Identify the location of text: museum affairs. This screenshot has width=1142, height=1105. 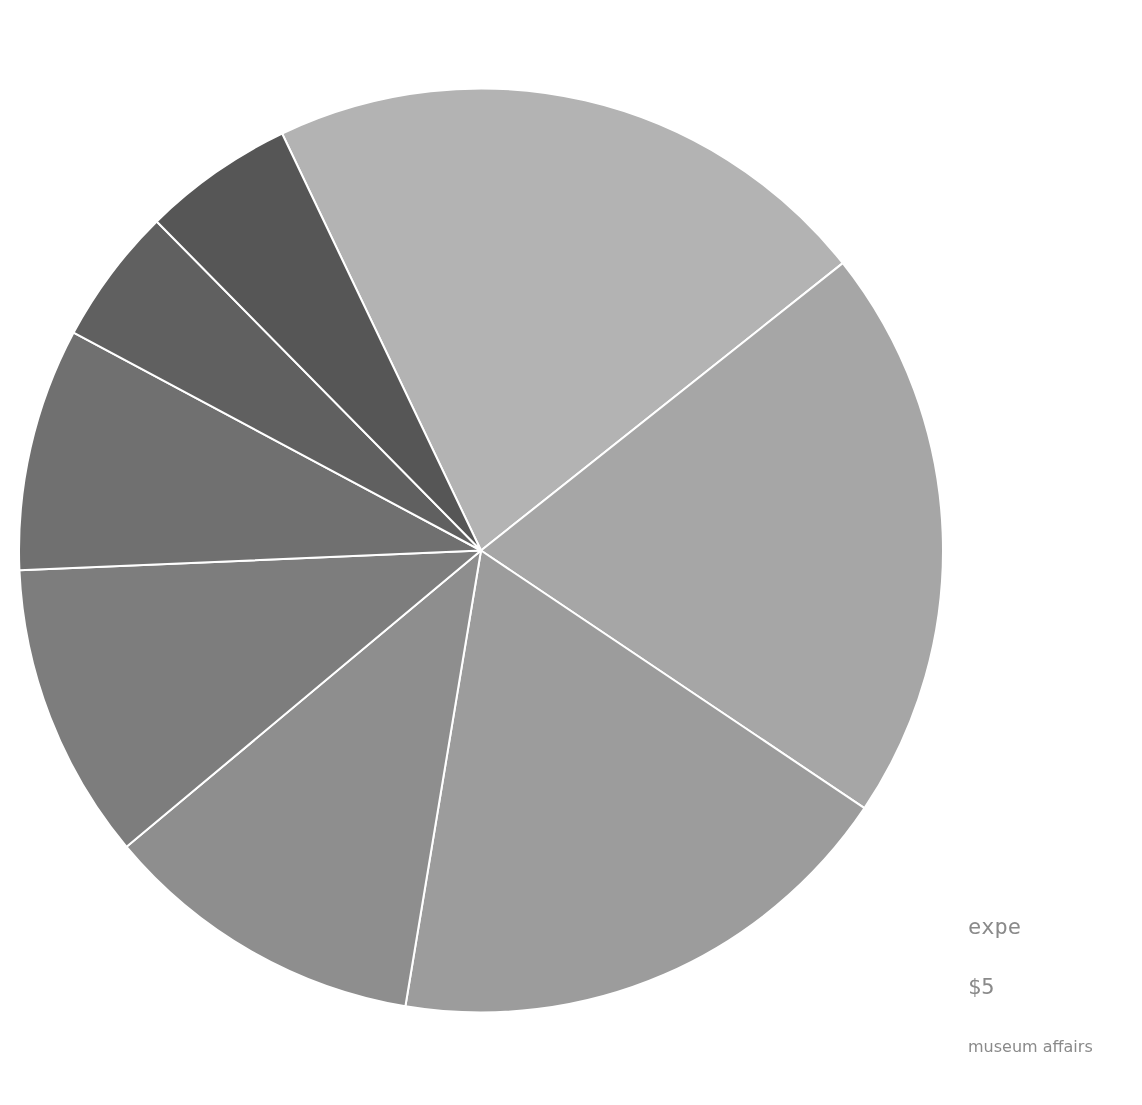
(1030, 1047).